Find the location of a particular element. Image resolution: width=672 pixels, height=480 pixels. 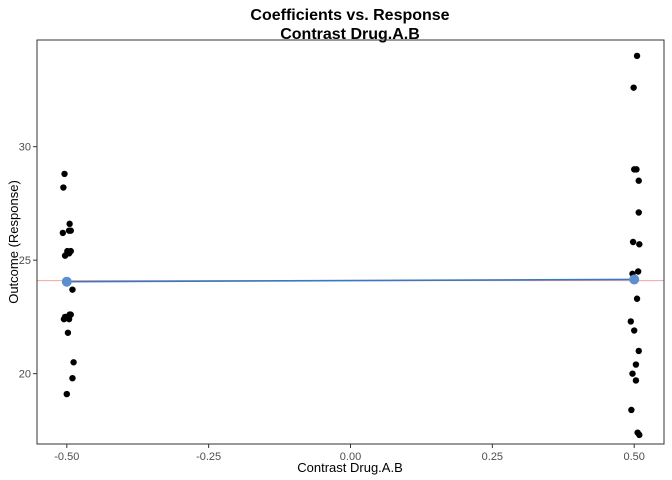

x-axis-title: Contrast Drug.A.B is located at coordinates (350, 467).